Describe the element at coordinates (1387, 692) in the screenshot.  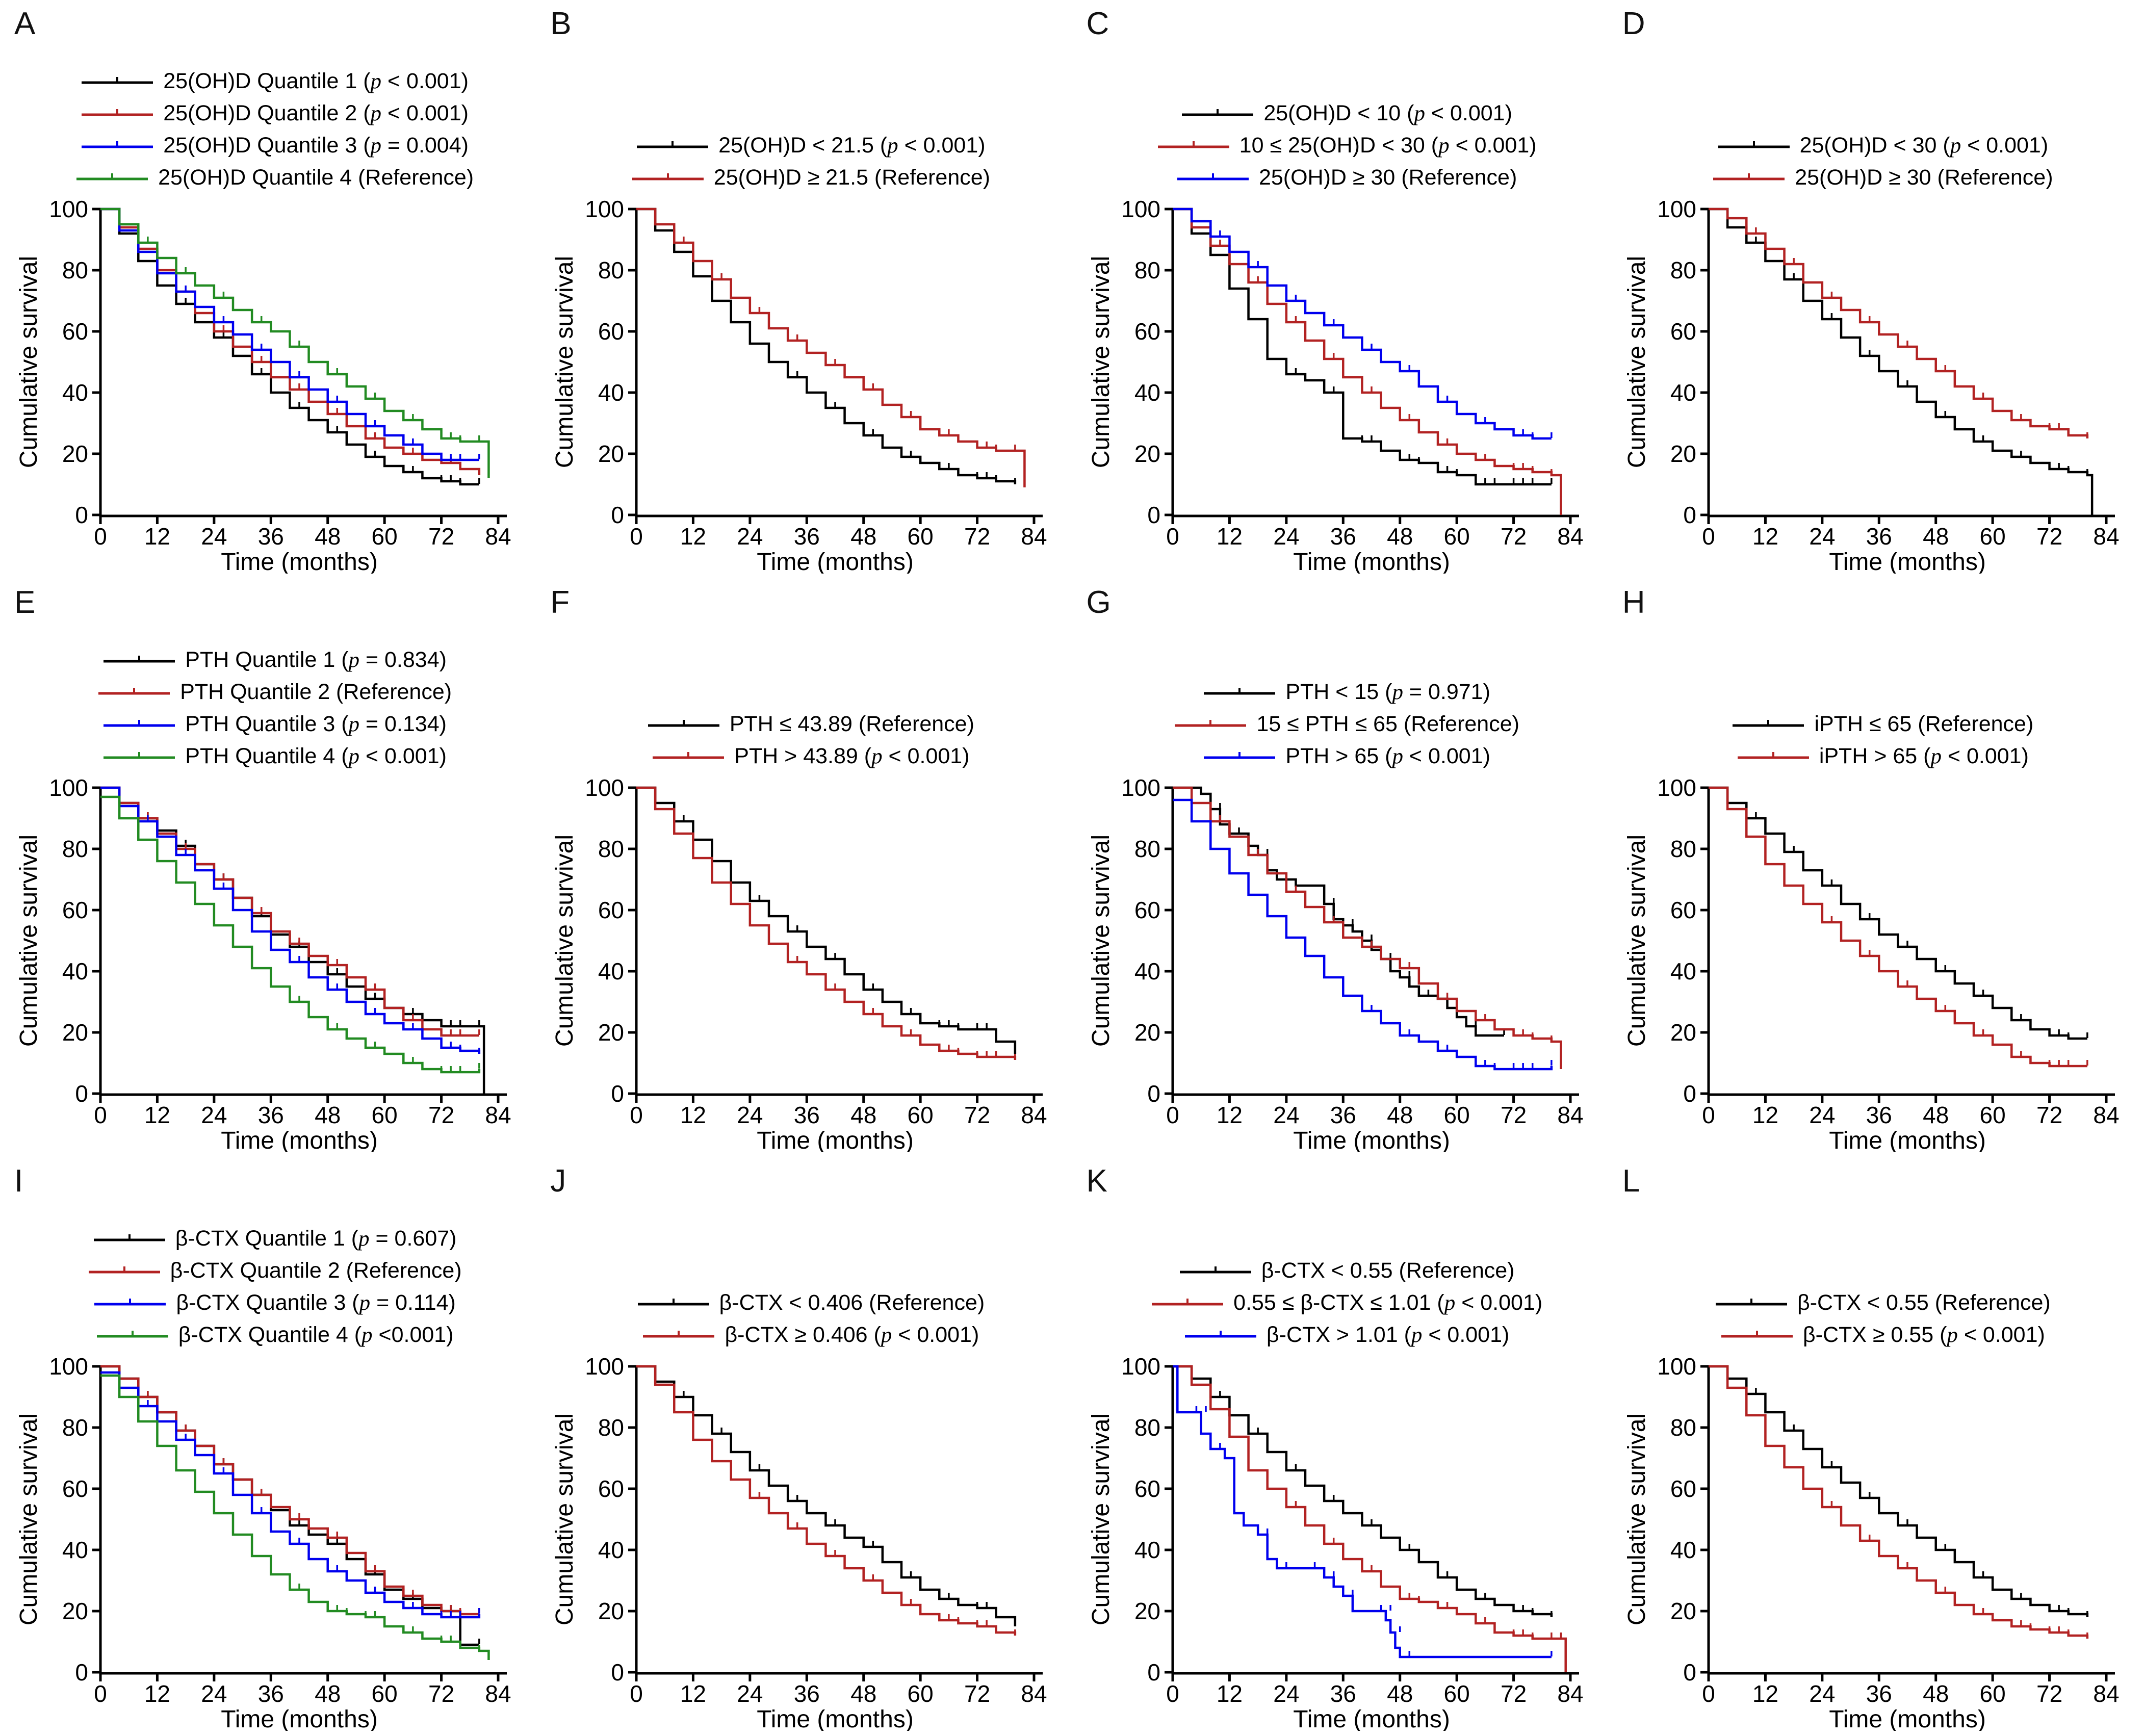
I see `legend-label: PTH < 15 (p = 0.971)` at that location.